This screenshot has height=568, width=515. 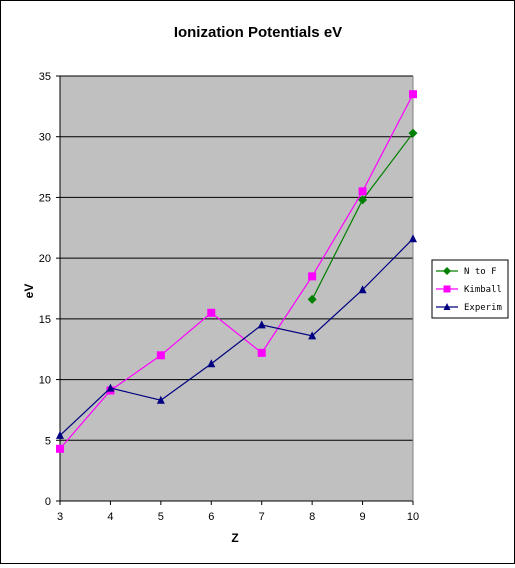 What do you see at coordinates (45, 198) in the screenshot?
I see `y-tick-label: 25` at bounding box center [45, 198].